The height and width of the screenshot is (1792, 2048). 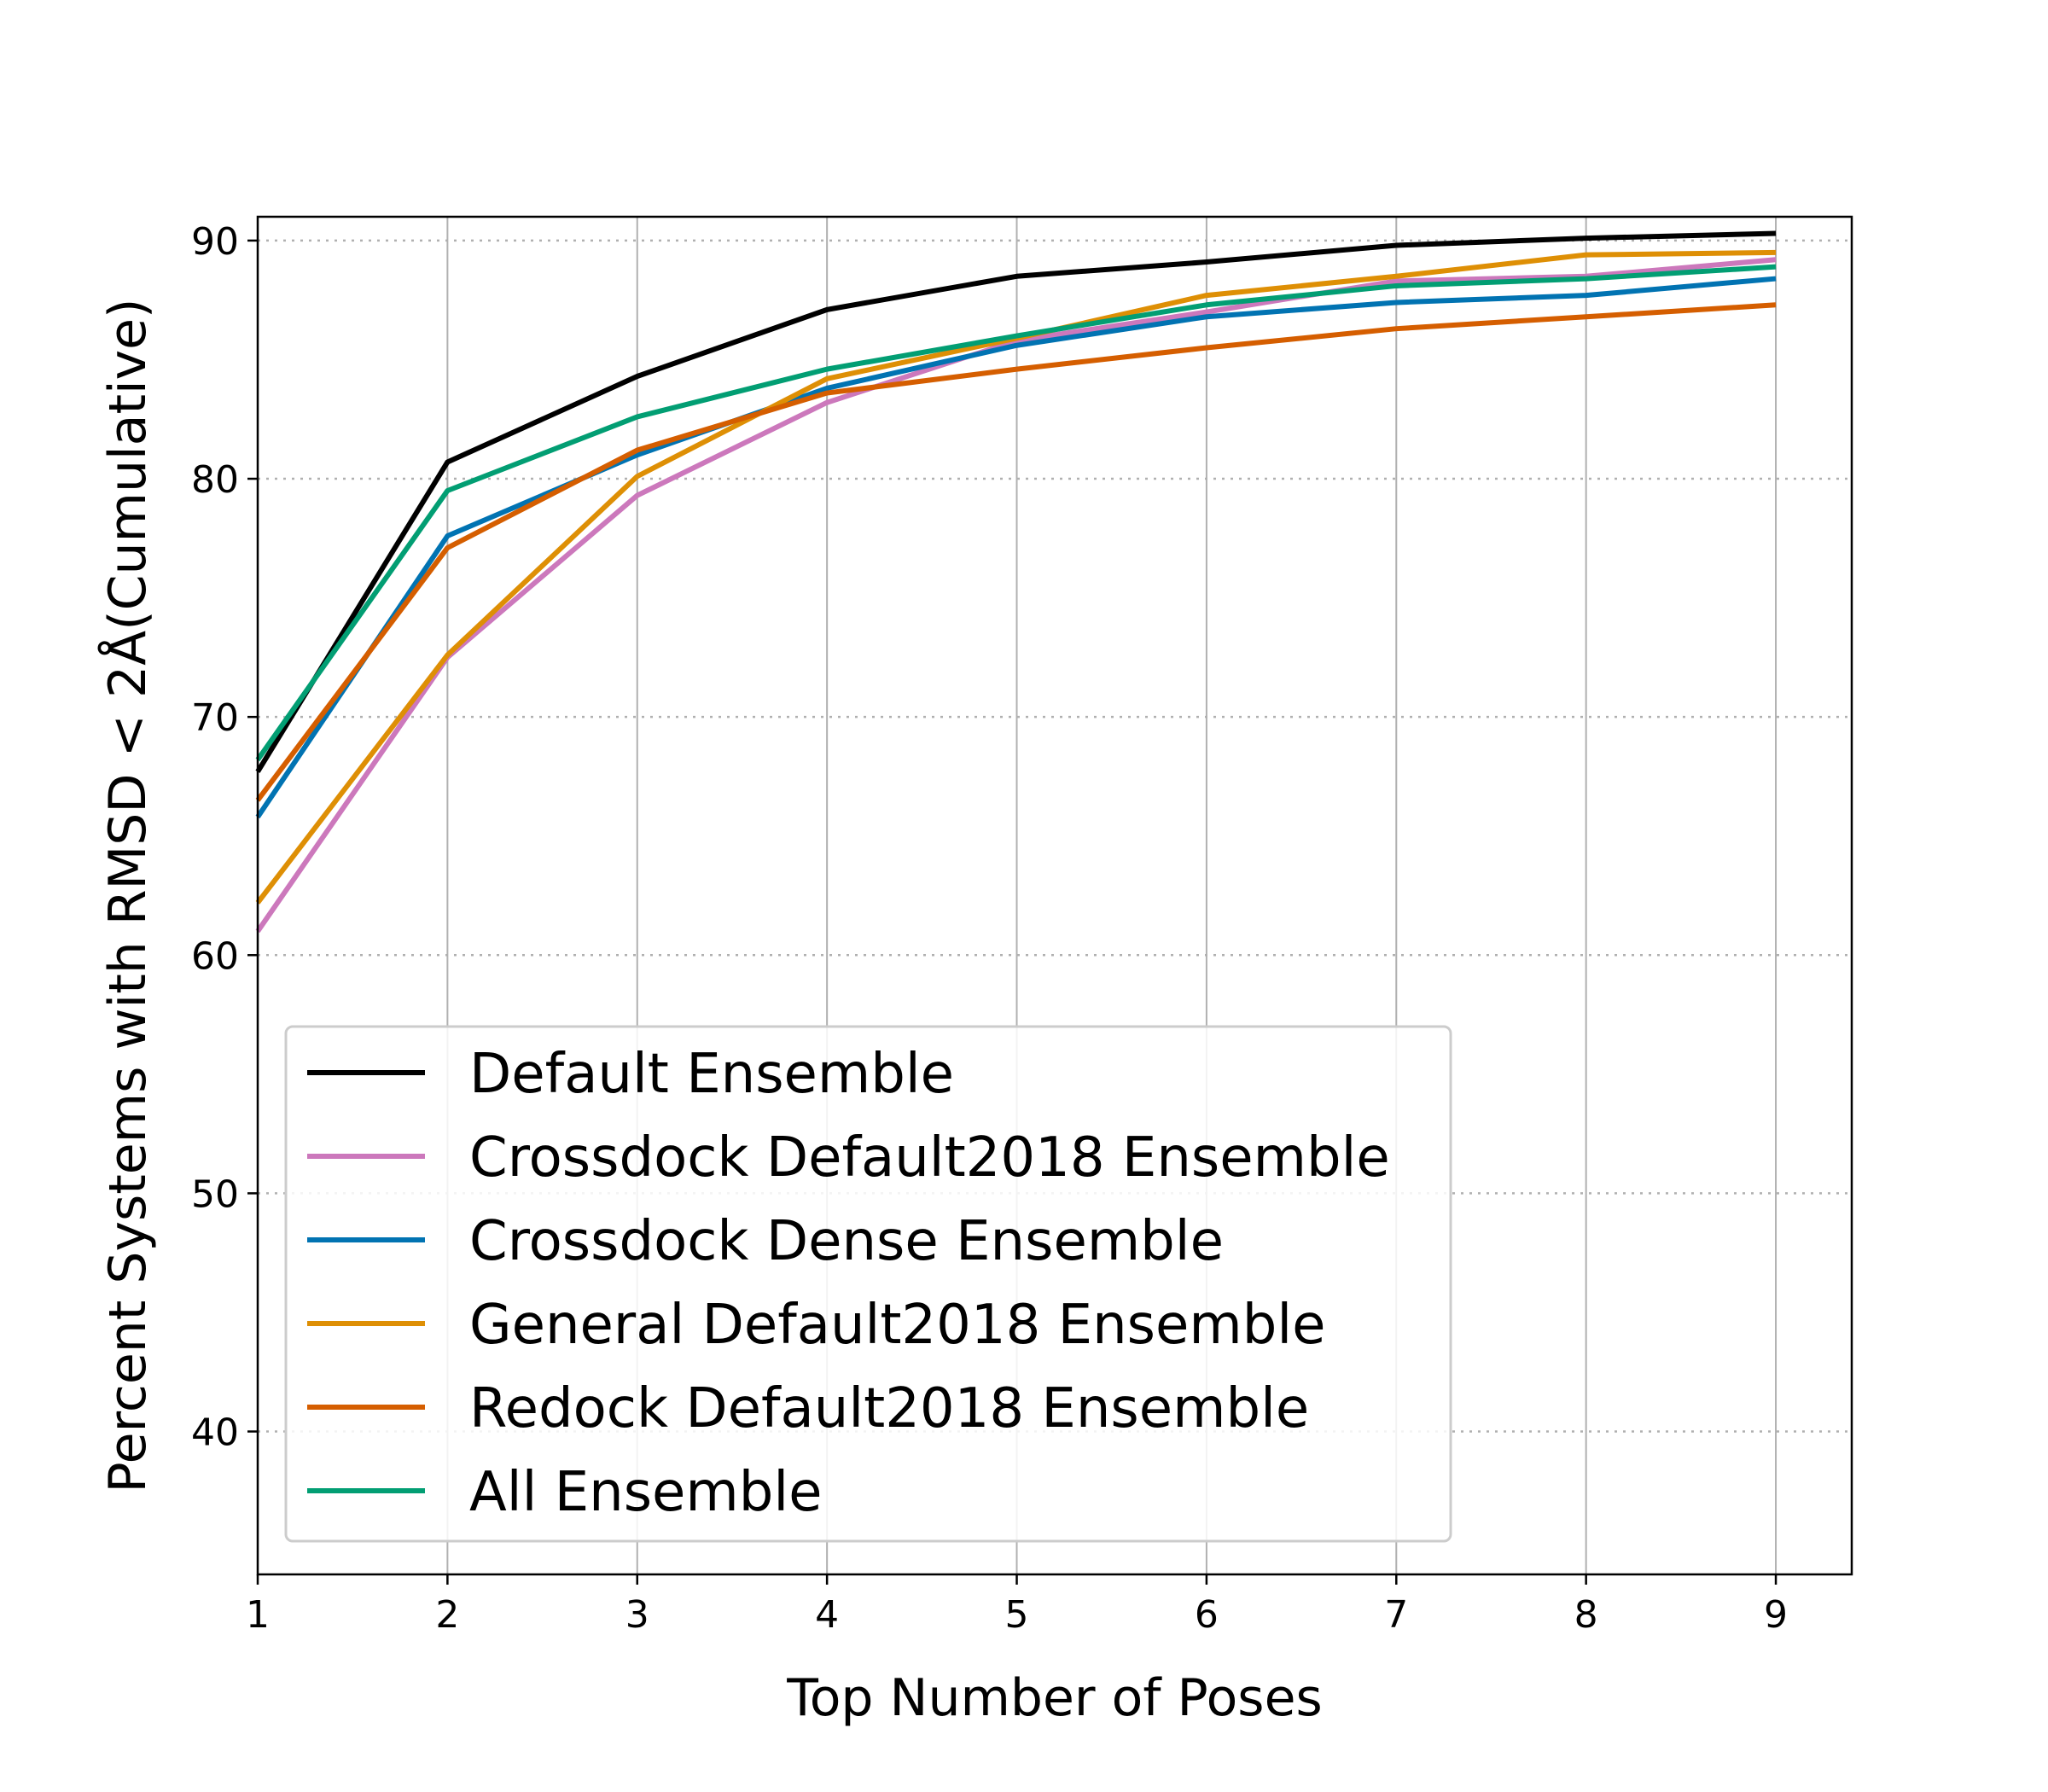 I want to click on legend-label-3: General Default2018 Ensemble, so click(x=897, y=1325).